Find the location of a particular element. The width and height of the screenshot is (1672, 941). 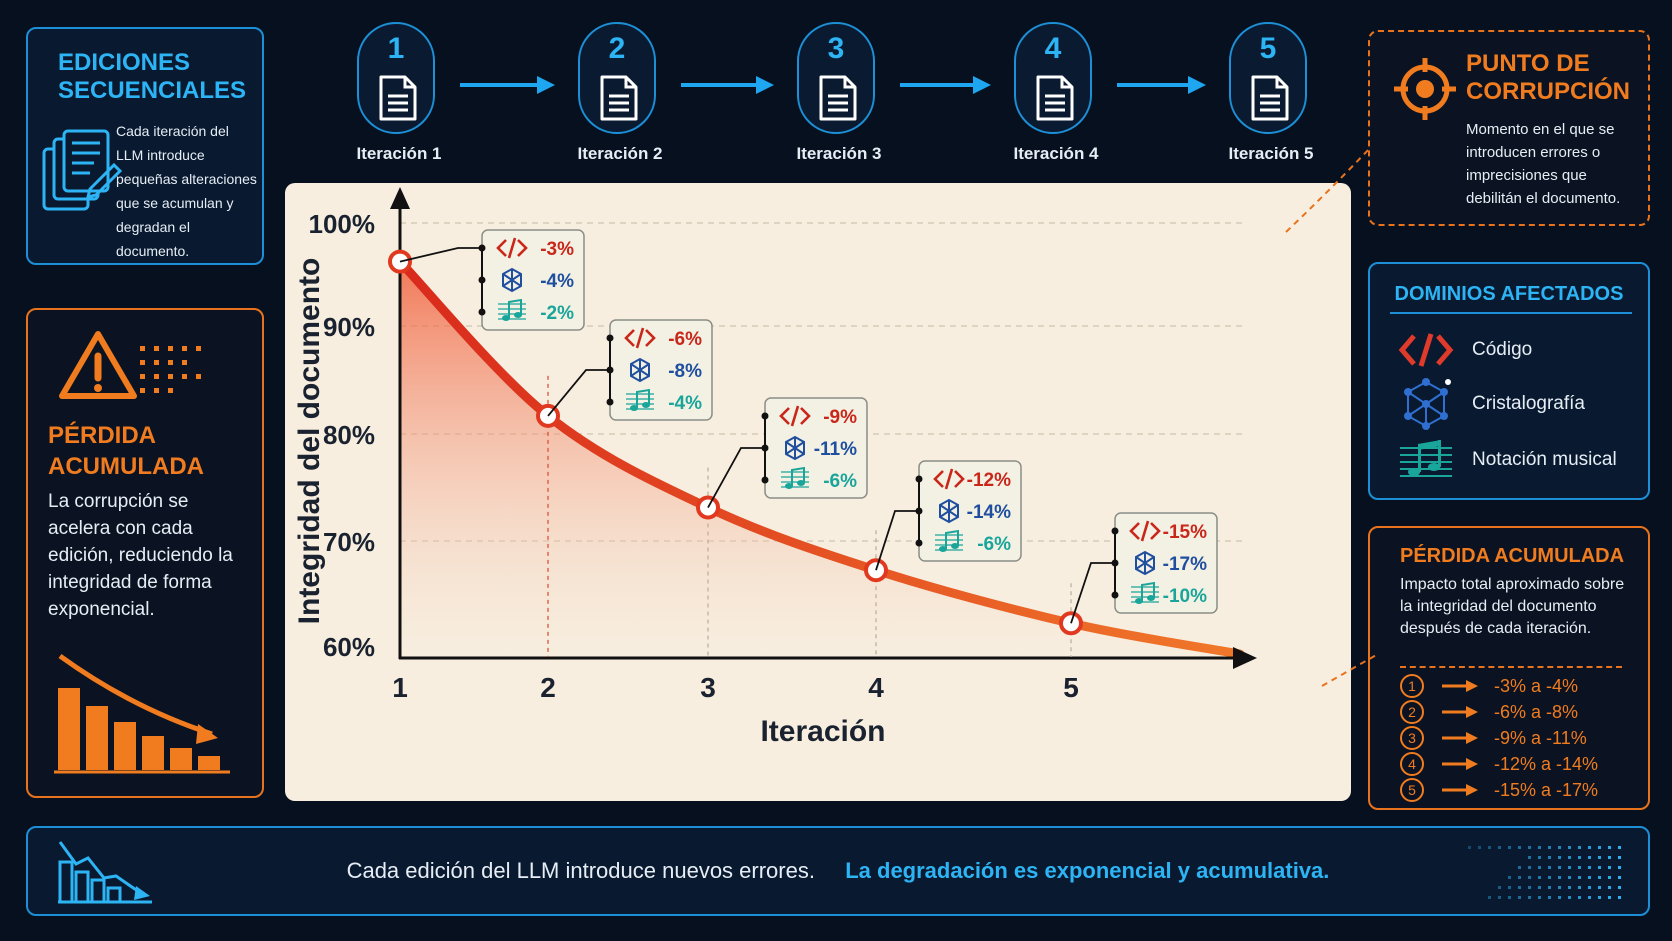

domain-crystallography-label: Cristalografía is located at coordinates (1528, 403).